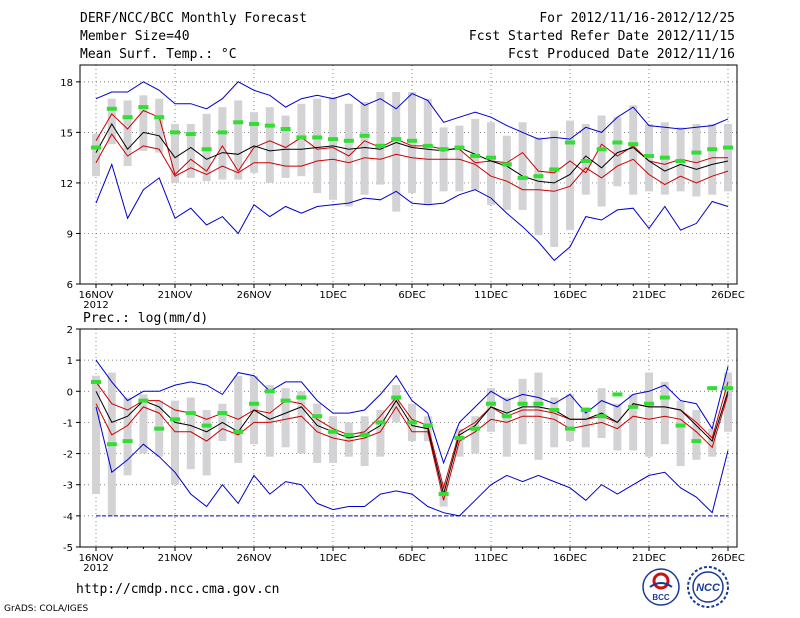  What do you see at coordinates (95, 305) in the screenshot?
I see `x-year-label: 2012` at bounding box center [95, 305].